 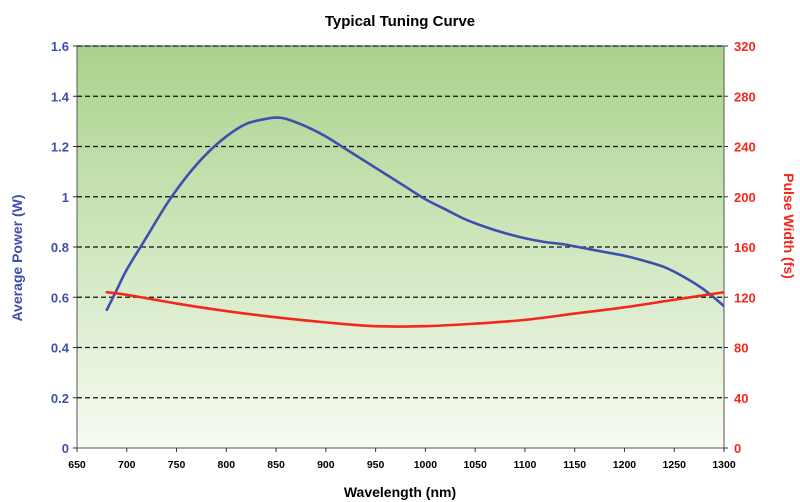 What do you see at coordinates (475, 465) in the screenshot?
I see `x-tick-label: 1050` at bounding box center [475, 465].